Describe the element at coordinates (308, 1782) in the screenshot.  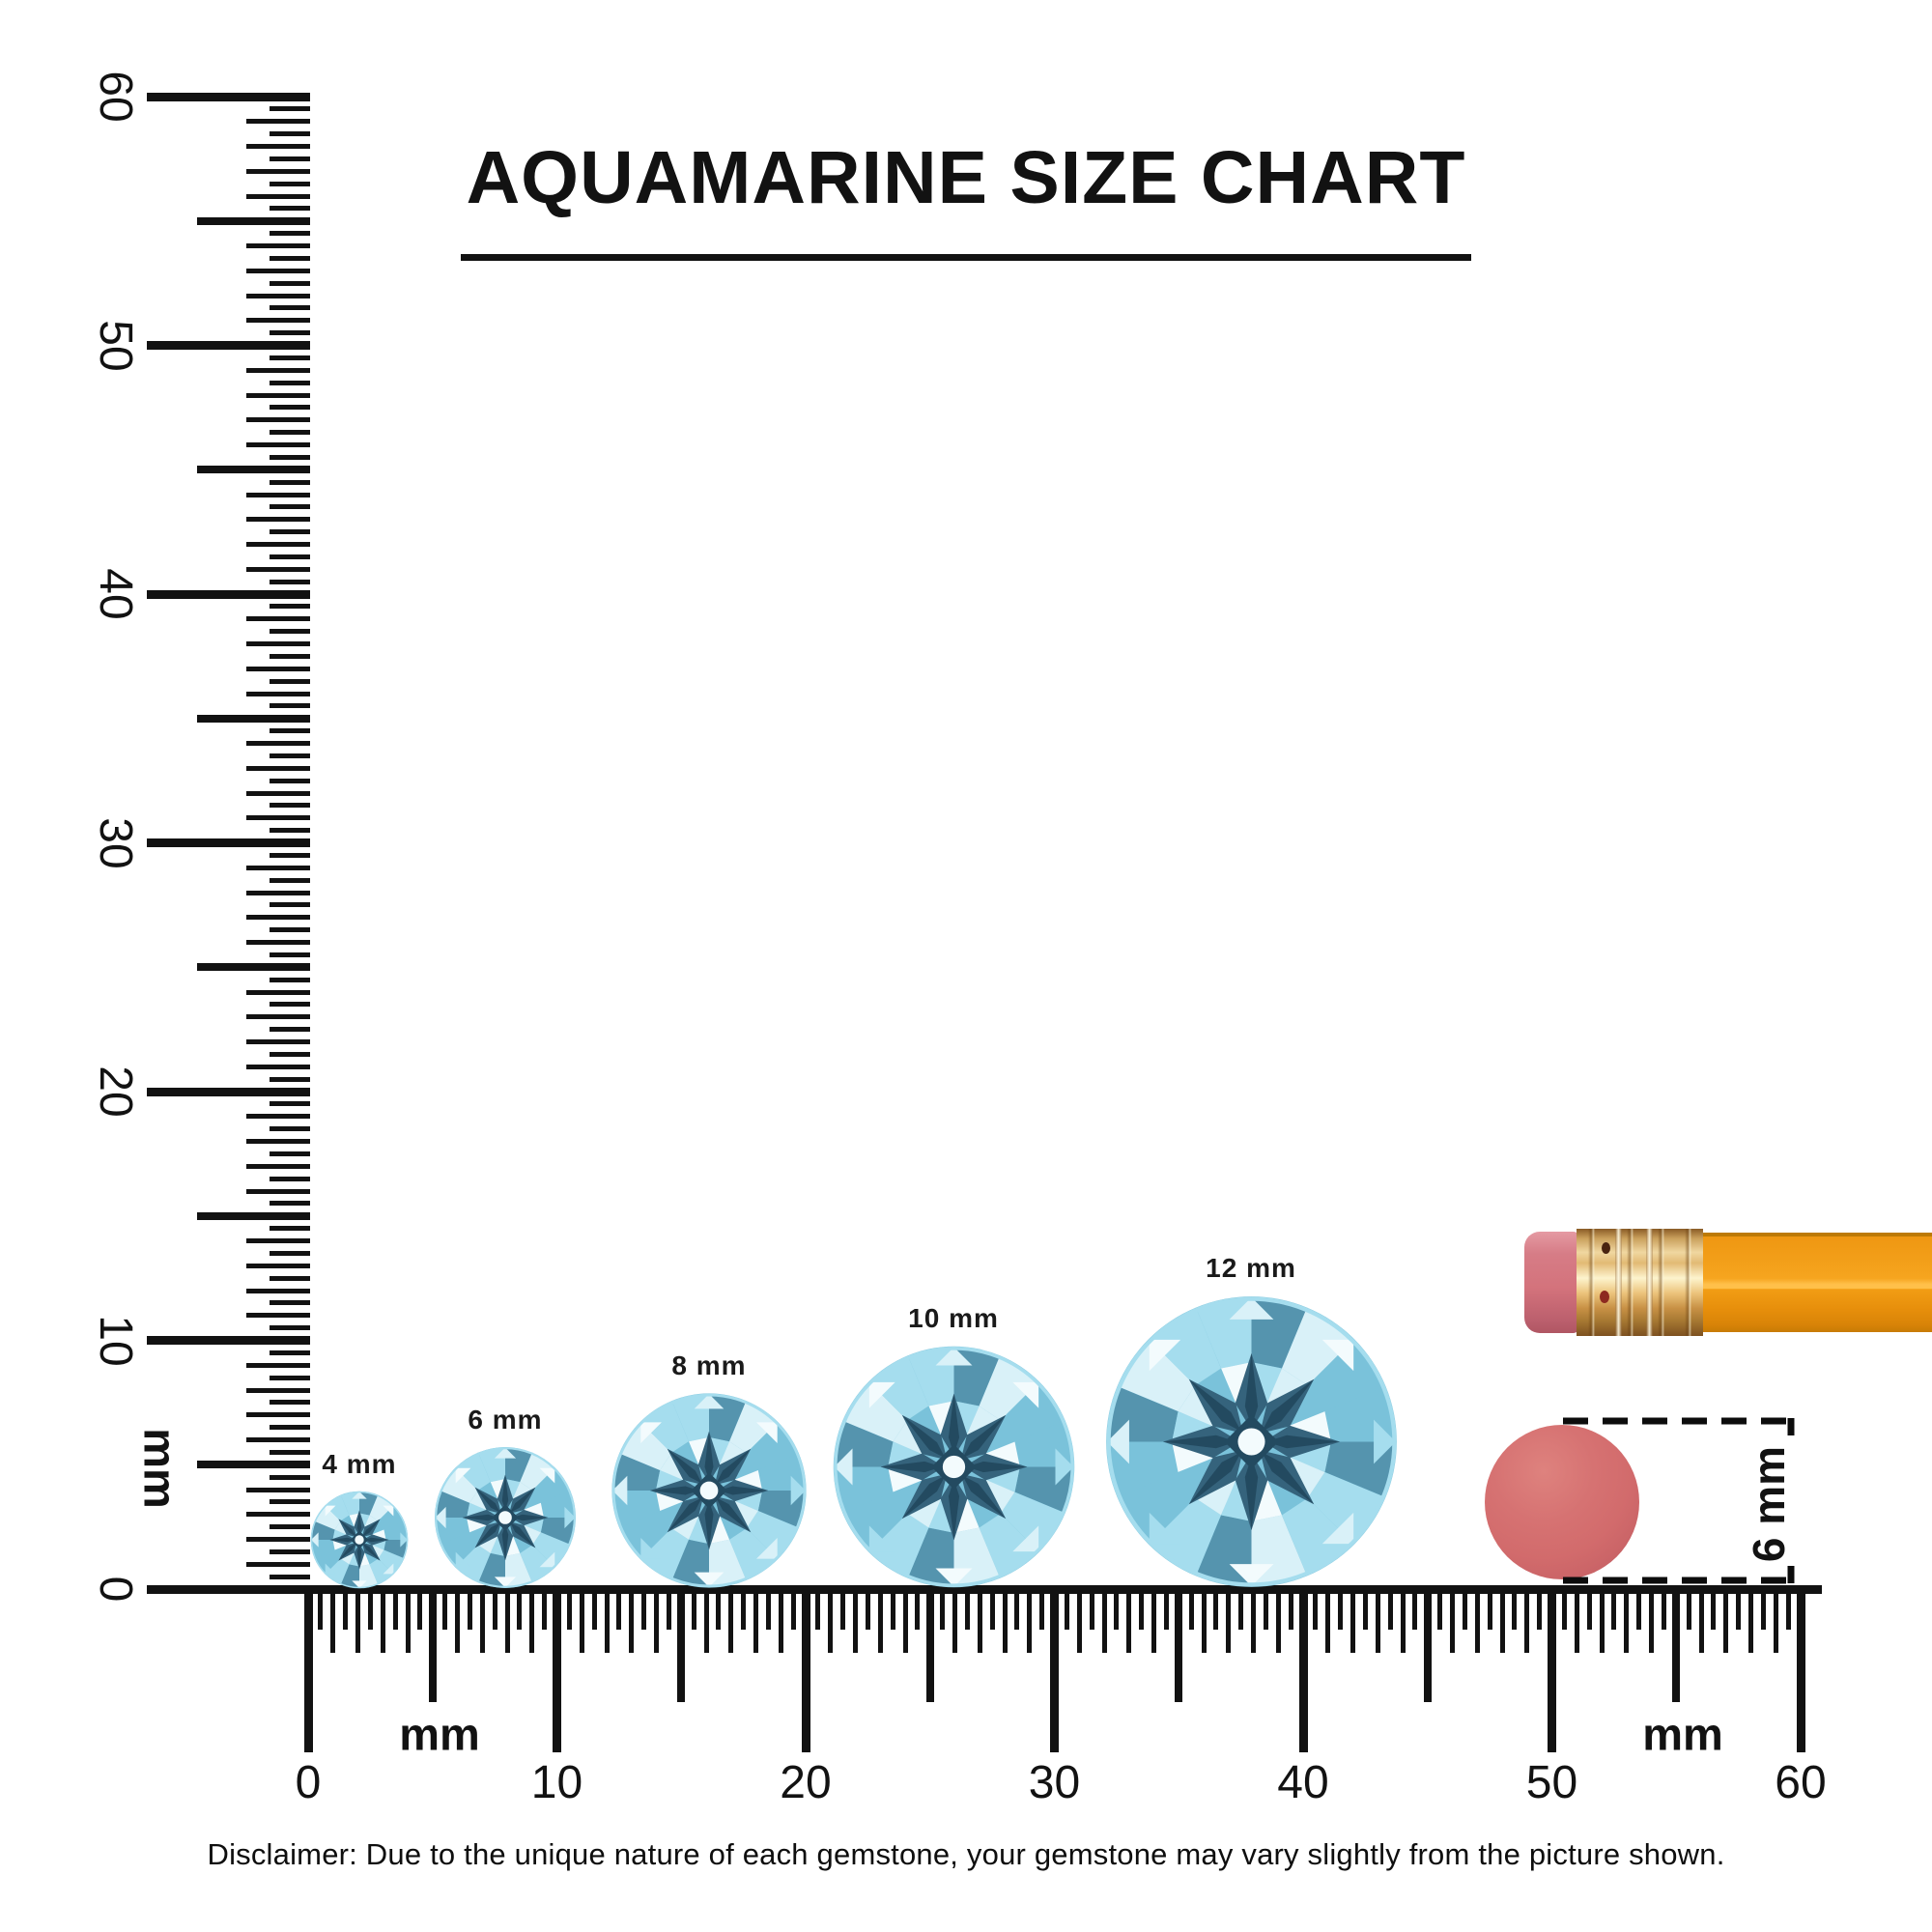
I see `horizontal-ruler-number: 0` at that location.